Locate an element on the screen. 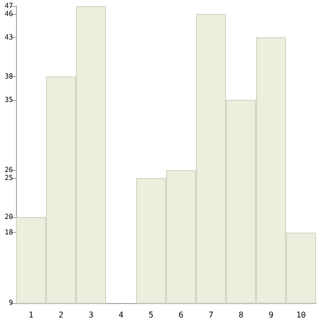 This screenshot has height=321, width=326. x-tick-label: 4 is located at coordinates (121, 315).